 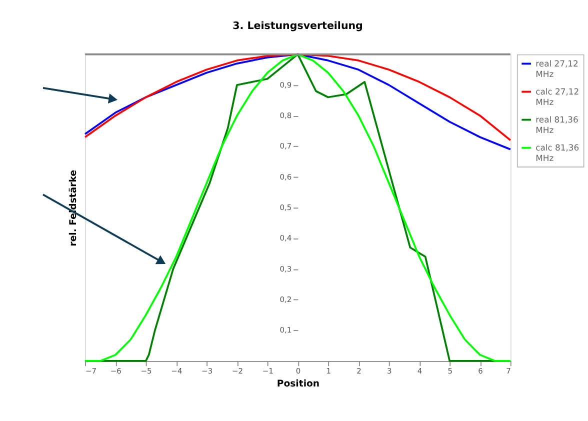 I want to click on legend-label: real 27,12 MHz, so click(x=557, y=68).